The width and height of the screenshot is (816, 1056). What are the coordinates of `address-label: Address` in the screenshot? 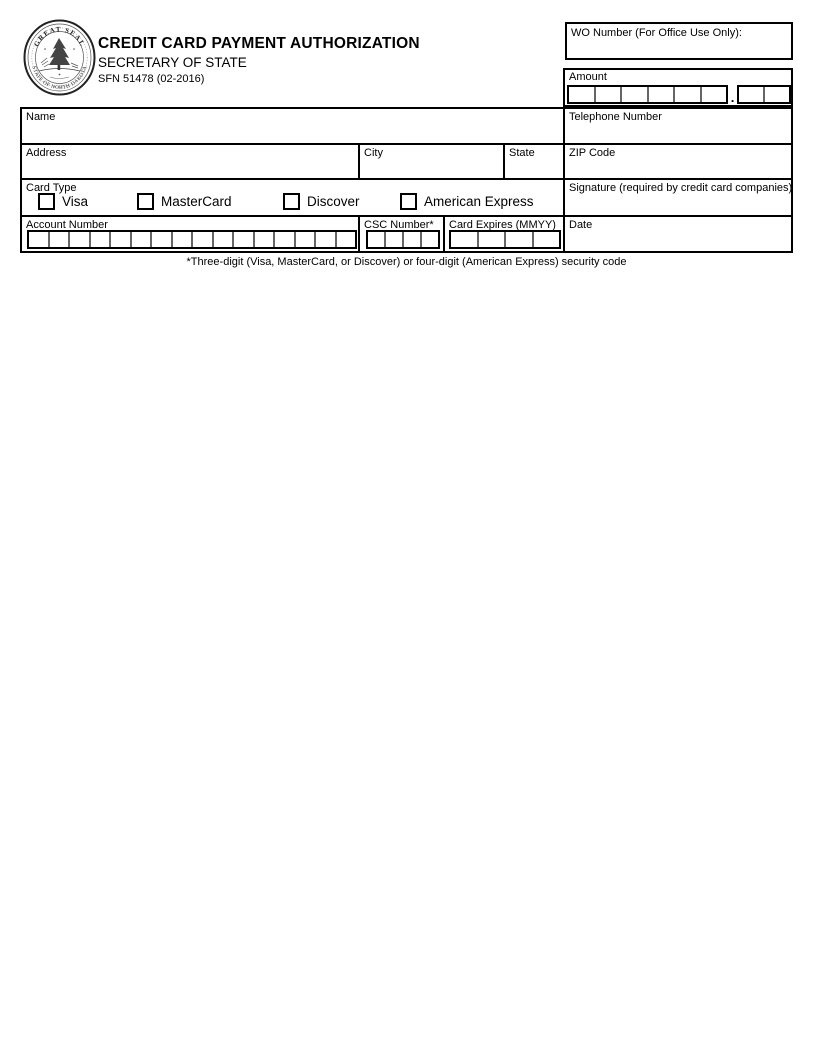 It's located at (46, 153).